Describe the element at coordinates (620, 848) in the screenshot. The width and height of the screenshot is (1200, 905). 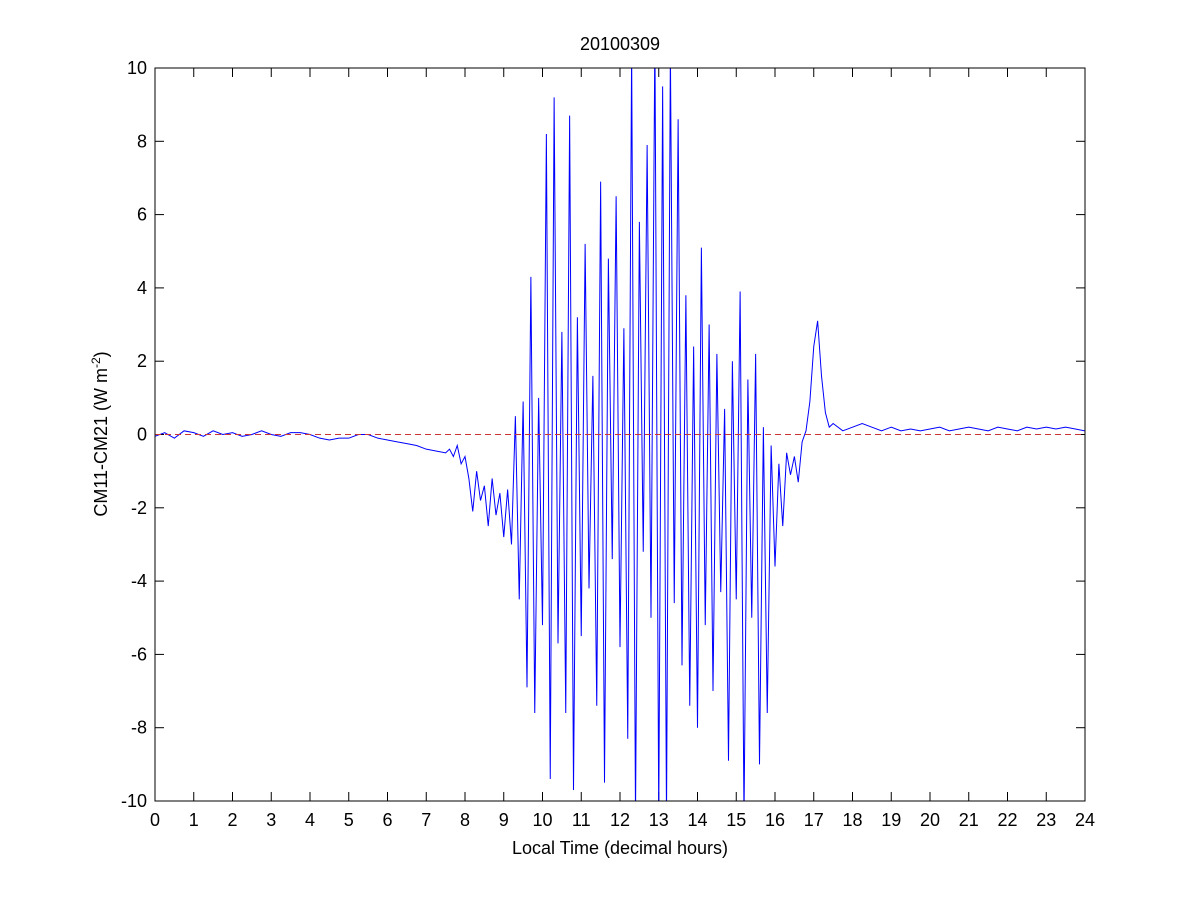
I see `x-axis-label: Local Time (decimal hours)` at that location.